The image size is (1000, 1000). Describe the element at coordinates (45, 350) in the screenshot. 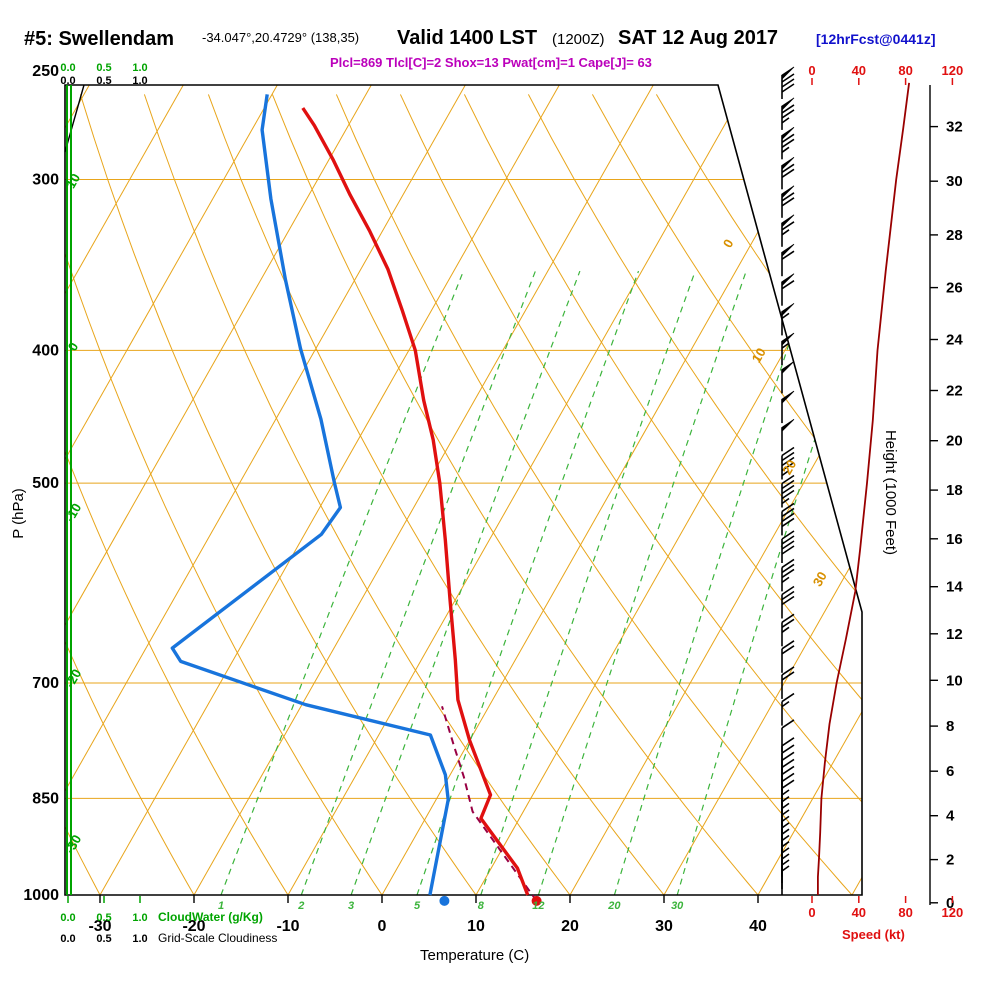

I see `pressure-tick-label: 400` at that location.